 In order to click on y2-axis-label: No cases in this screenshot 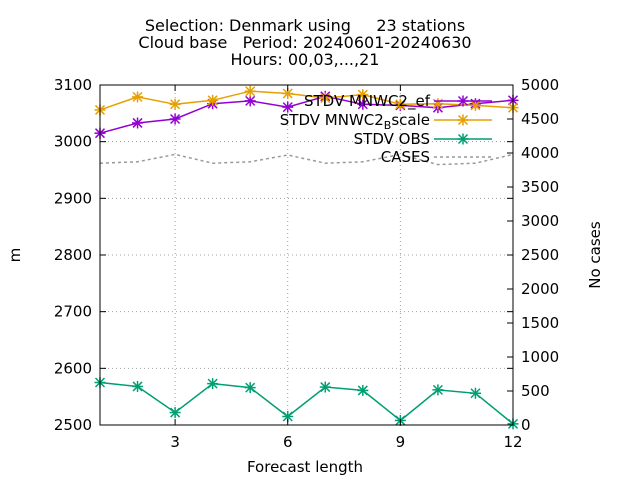, I will do `click(595, 255)`.